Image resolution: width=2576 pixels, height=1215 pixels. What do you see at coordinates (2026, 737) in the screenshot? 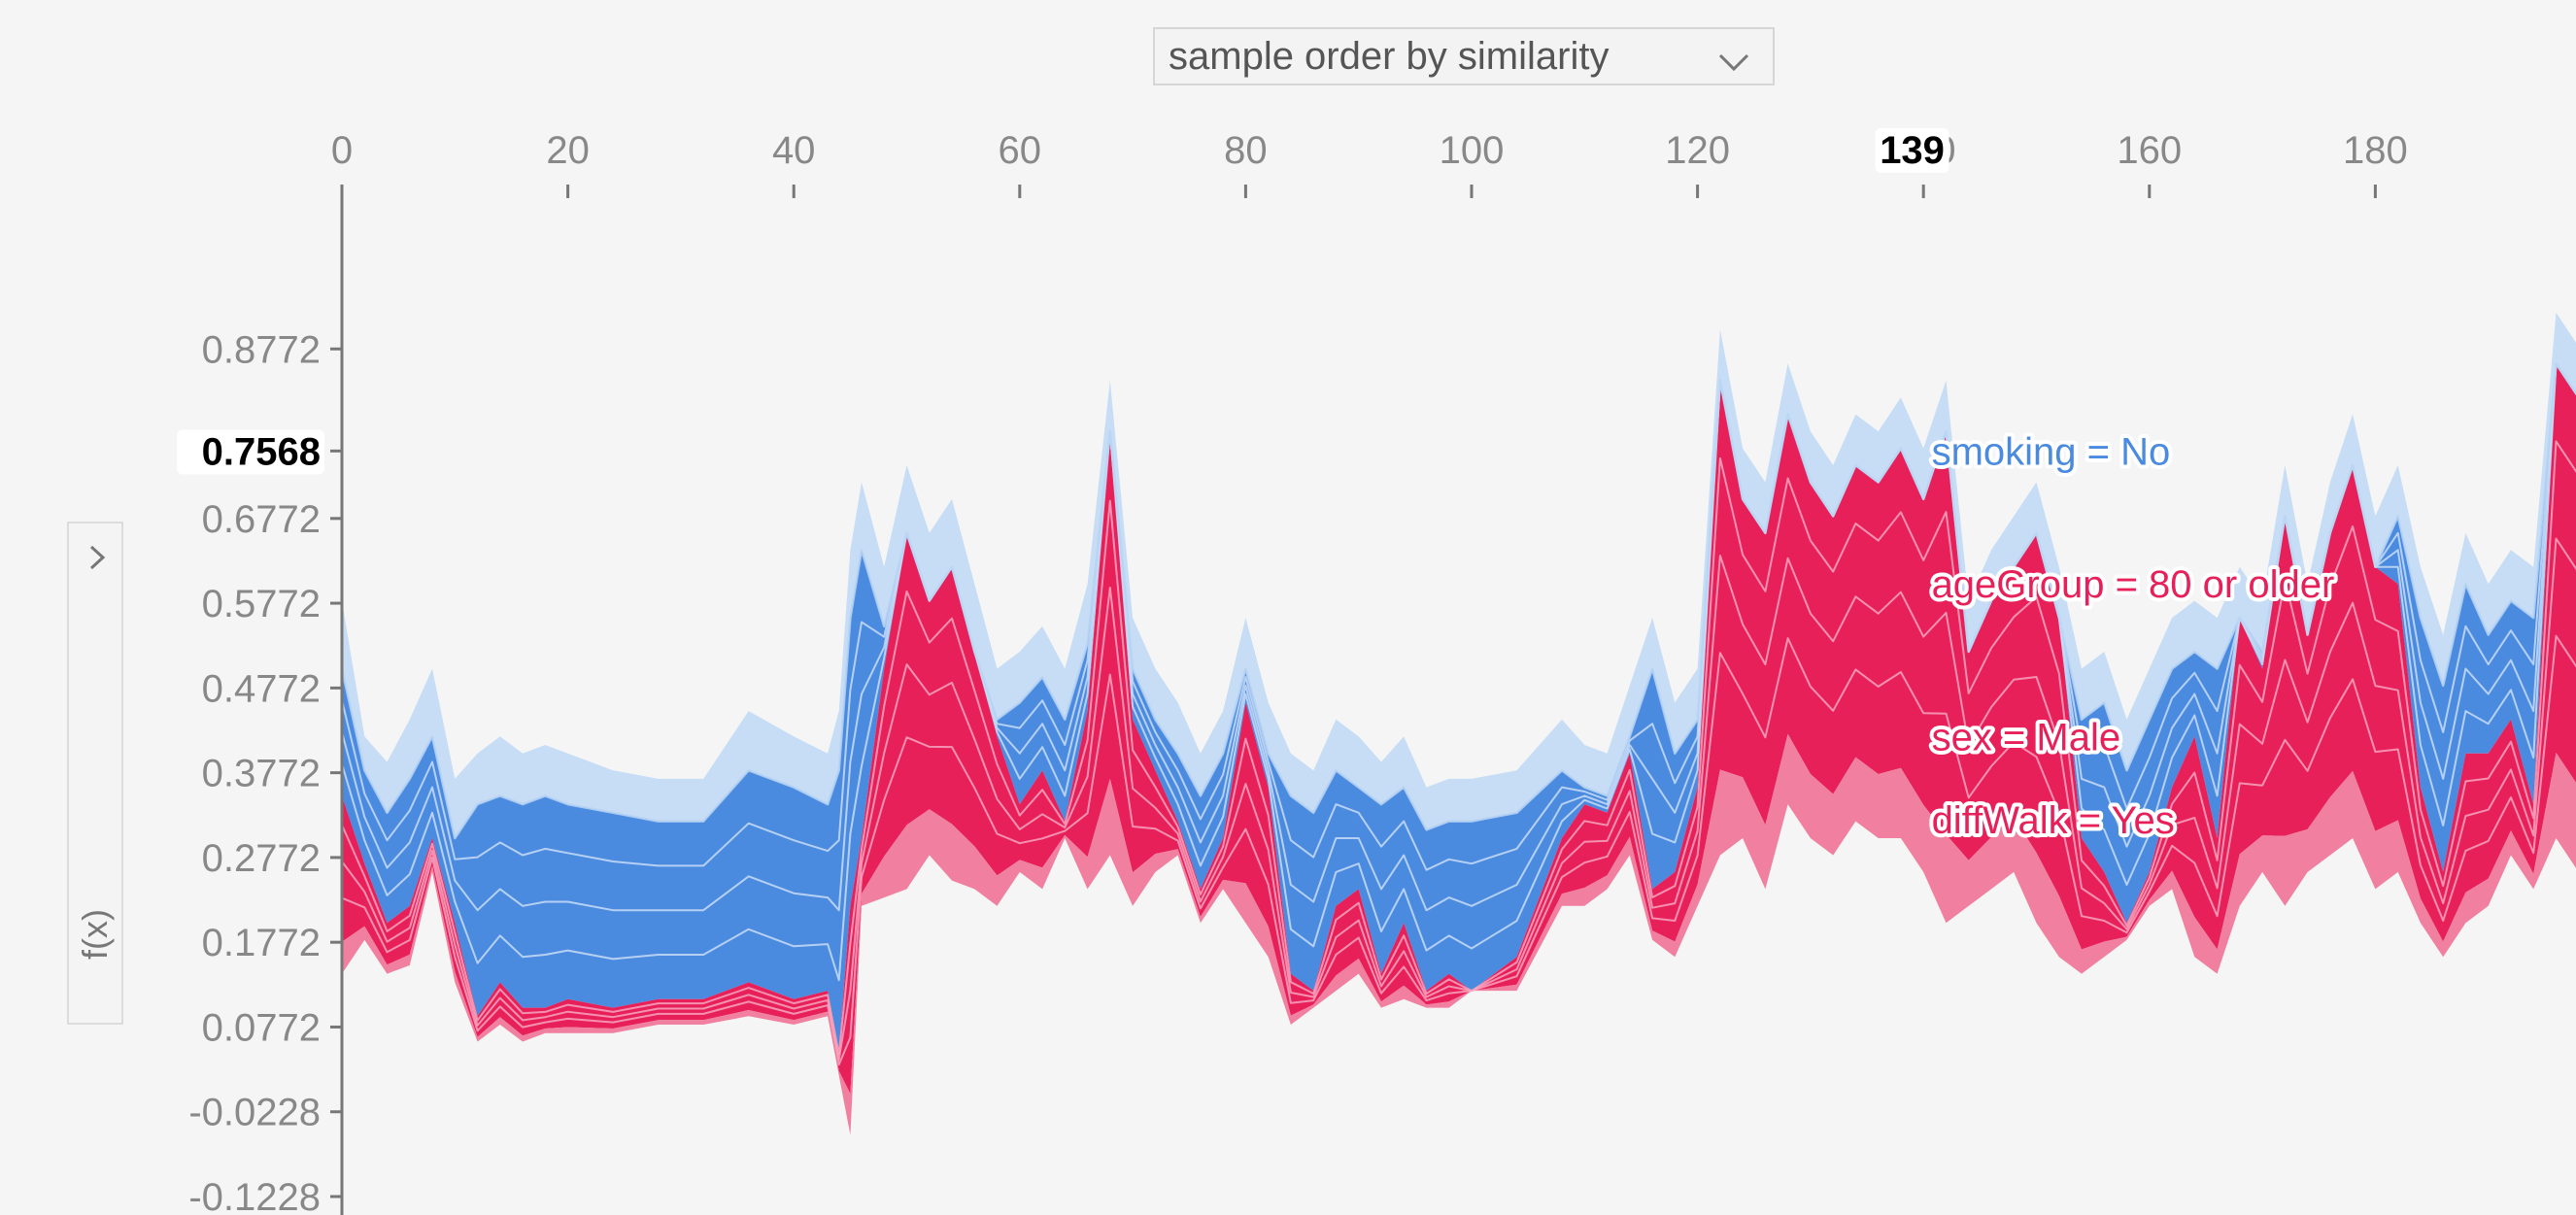
I see `feature-label: sex = Male` at bounding box center [2026, 737].